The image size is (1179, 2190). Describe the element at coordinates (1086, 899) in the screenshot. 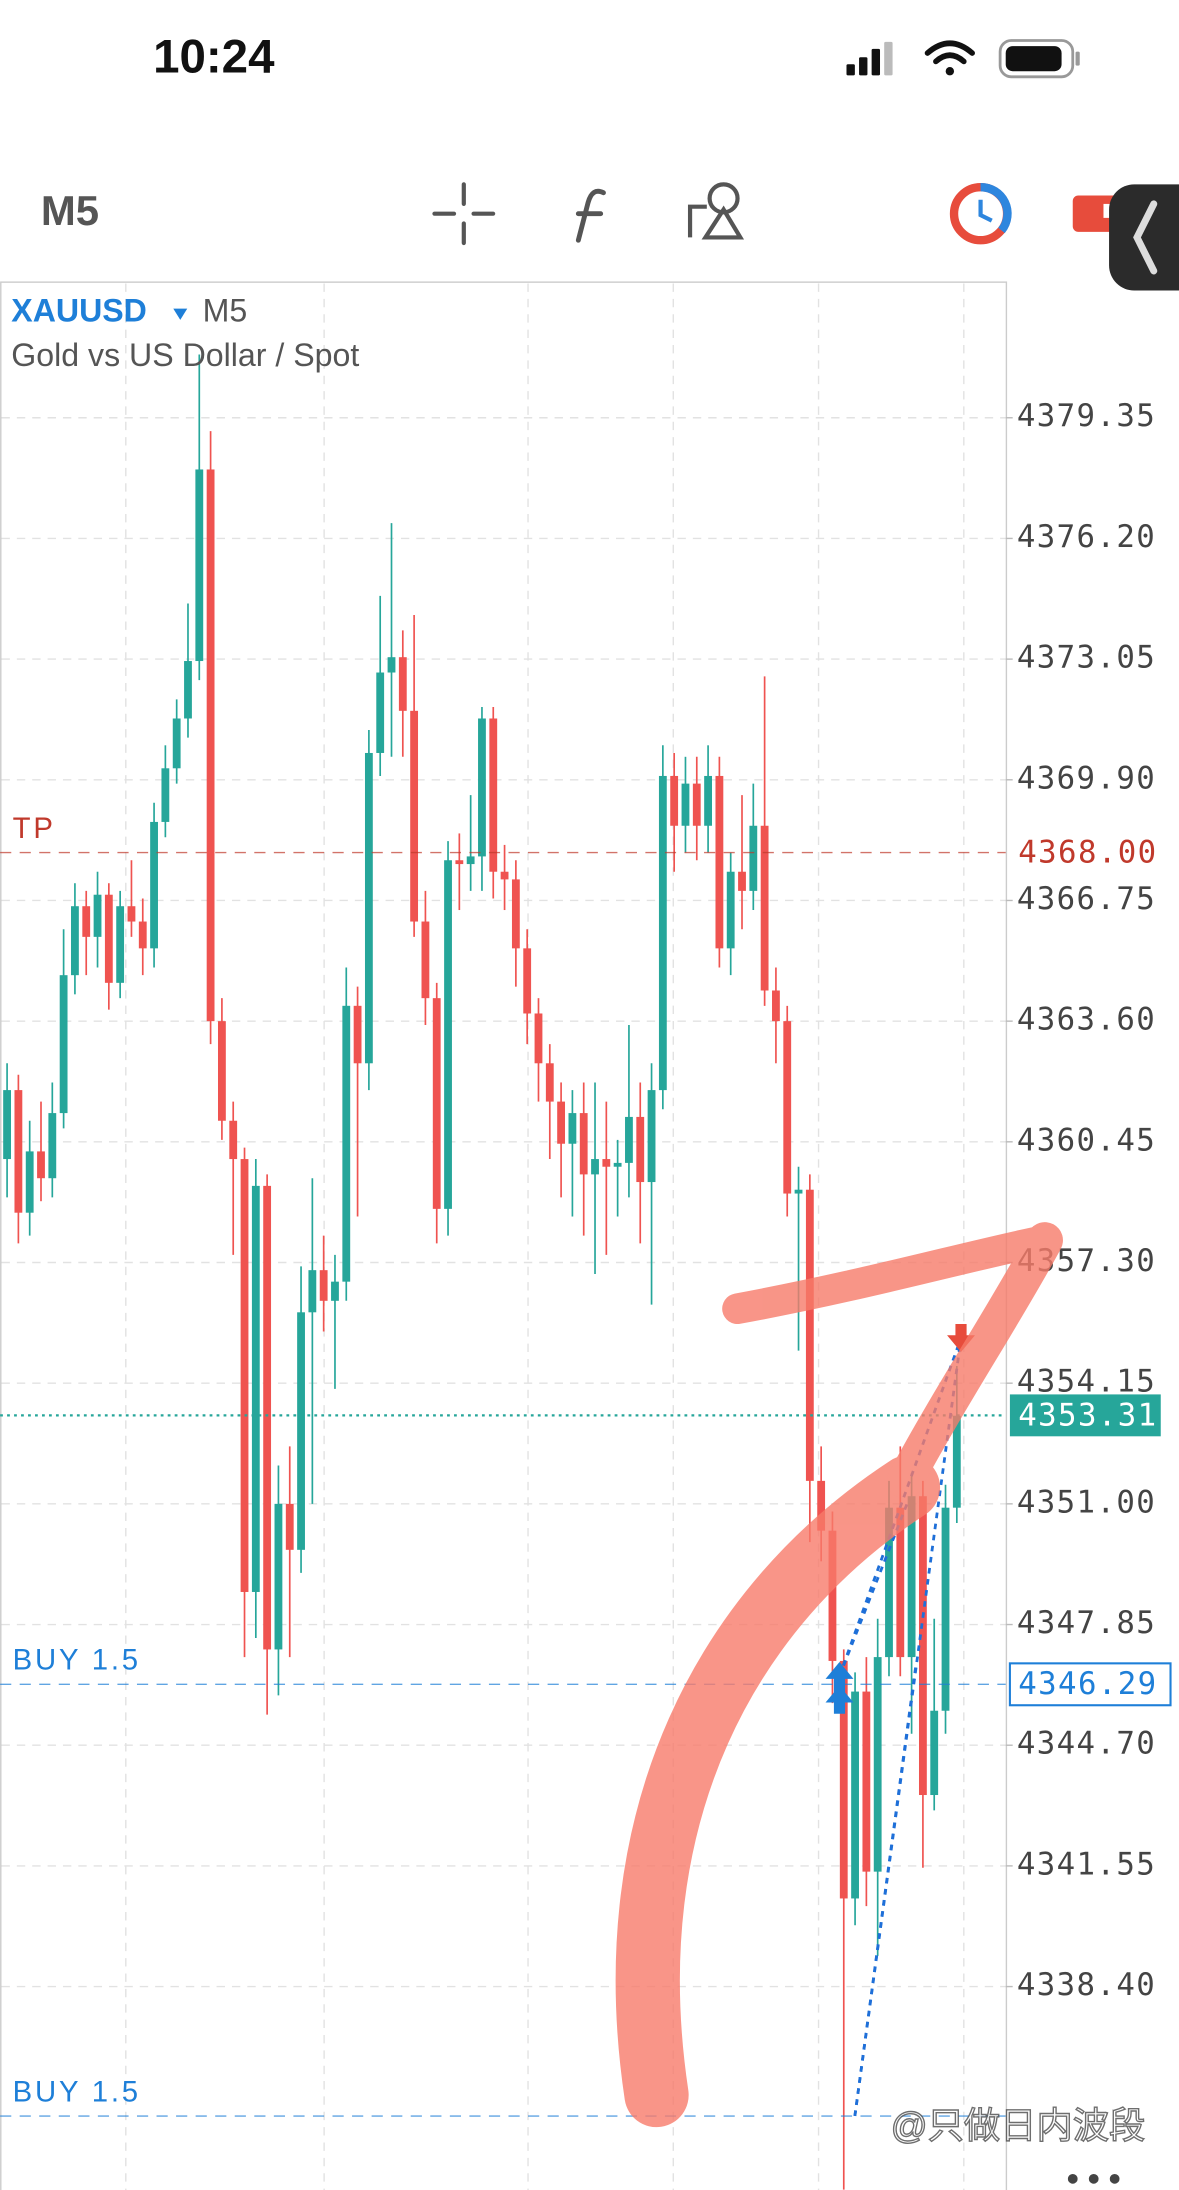

I see `y-tick-label: 4366.75` at that location.